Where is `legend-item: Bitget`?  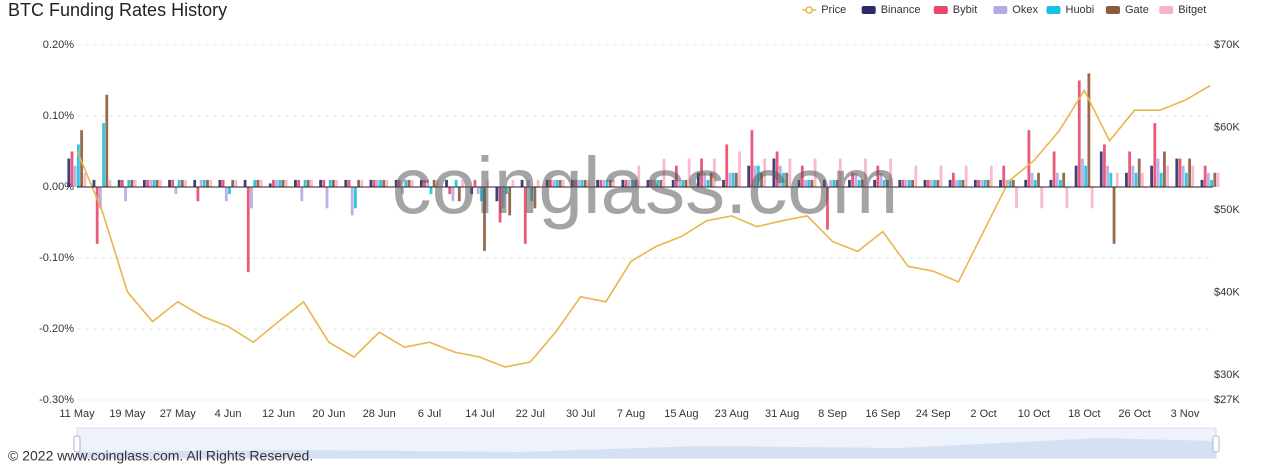 legend-item: Bitget is located at coordinates (1182, 10).